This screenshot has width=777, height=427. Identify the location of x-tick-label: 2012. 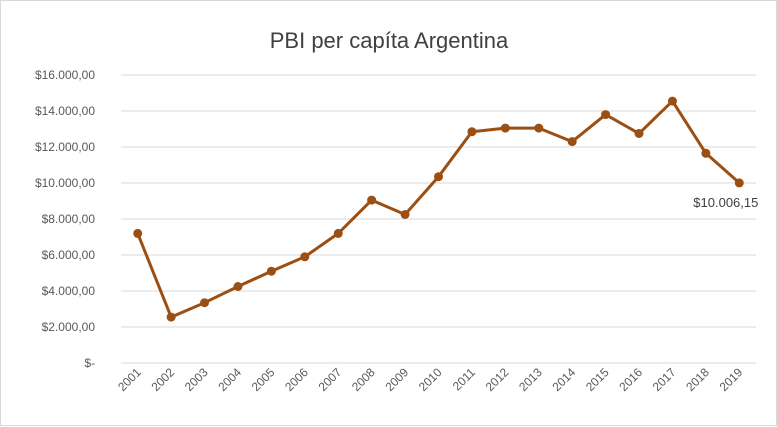
(497, 379).